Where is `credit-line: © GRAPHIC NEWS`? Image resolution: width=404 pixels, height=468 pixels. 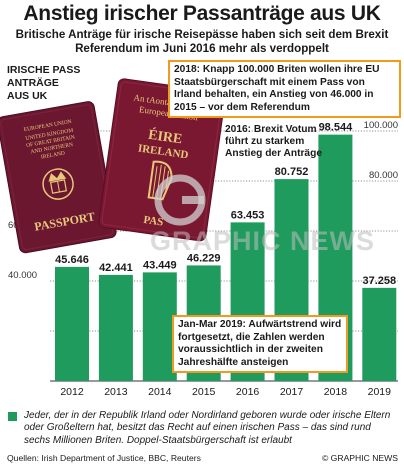 credit-line: © GRAPHIC NEWS is located at coordinates (359, 458).